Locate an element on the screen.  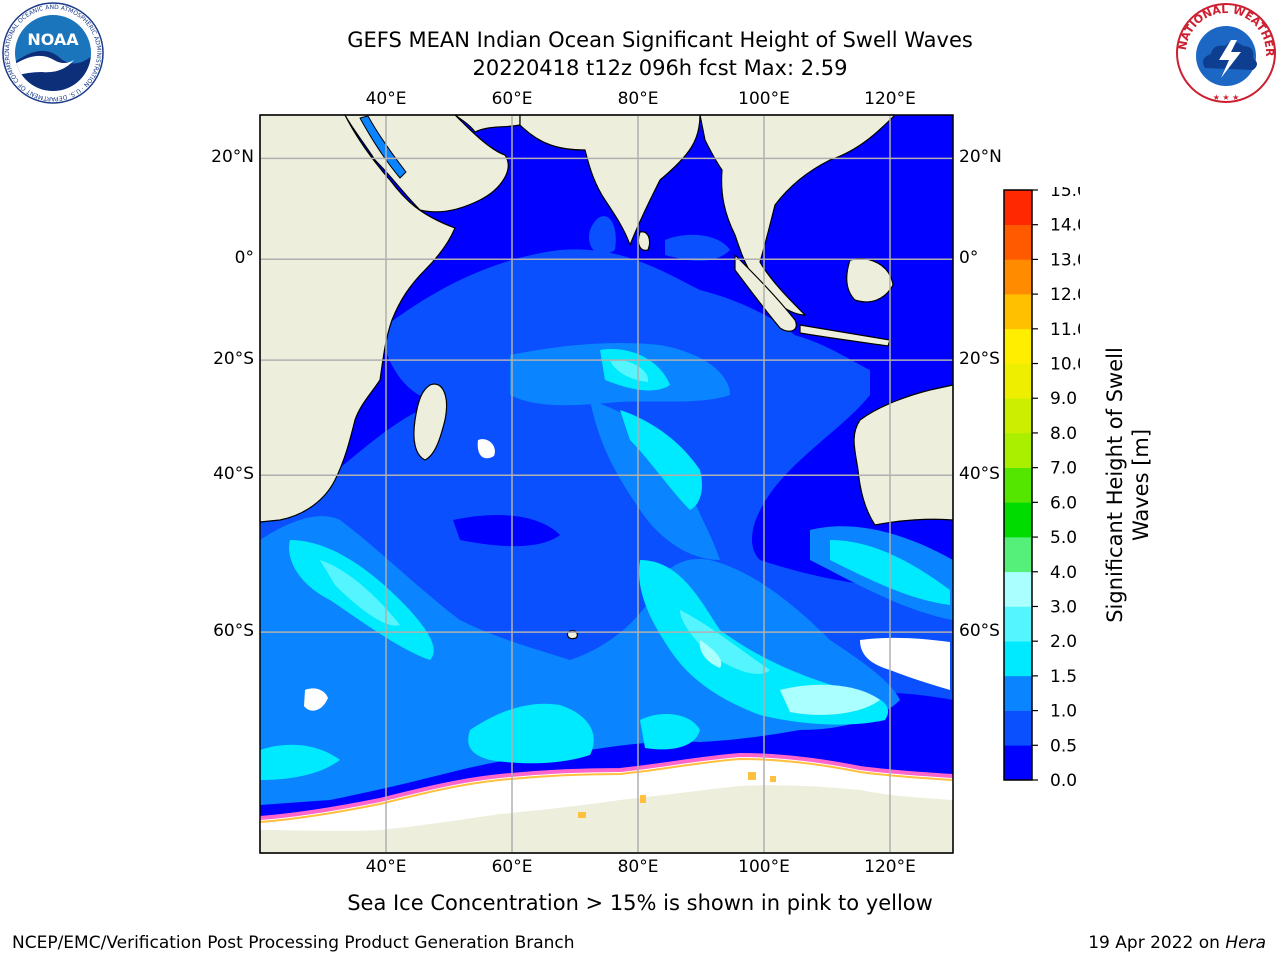
lon-tick-bottom: 100°E is located at coordinates (764, 867).